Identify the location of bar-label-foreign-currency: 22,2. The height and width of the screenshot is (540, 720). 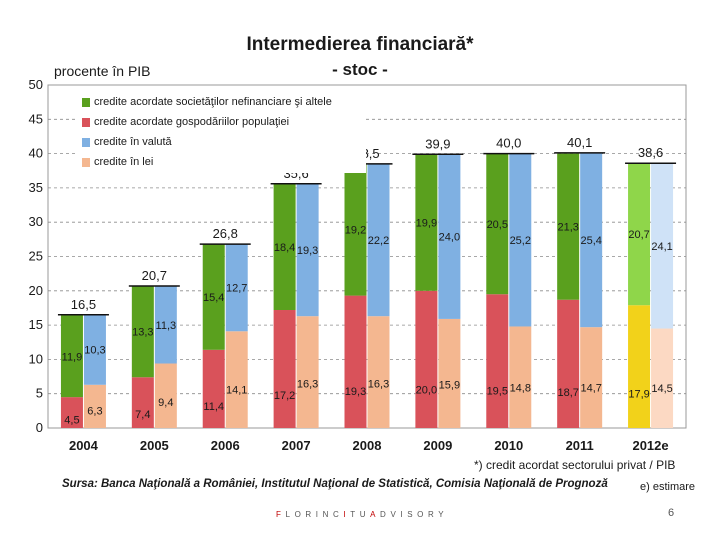
(378, 241).